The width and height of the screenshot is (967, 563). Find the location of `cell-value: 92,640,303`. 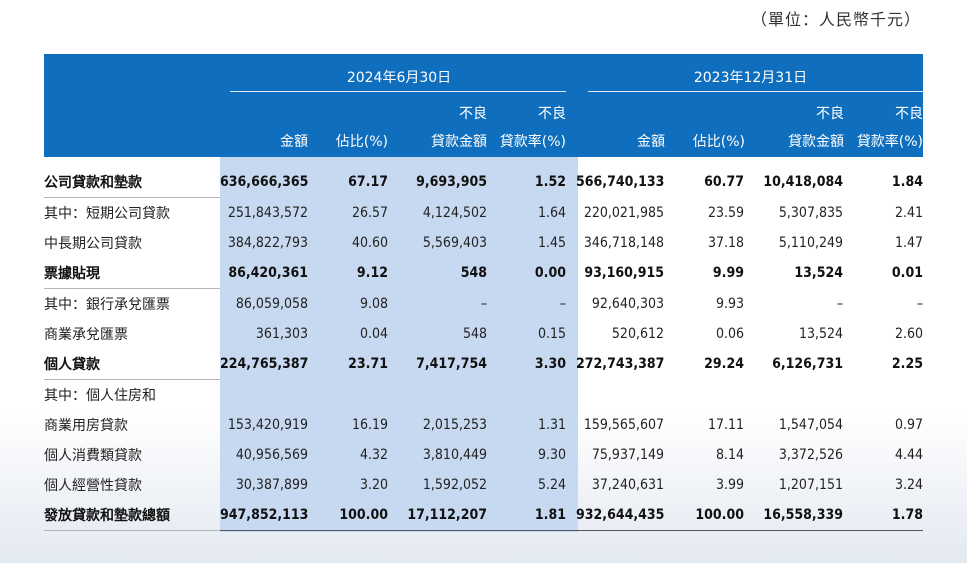

cell-value: 92,640,303 is located at coordinates (627, 303).